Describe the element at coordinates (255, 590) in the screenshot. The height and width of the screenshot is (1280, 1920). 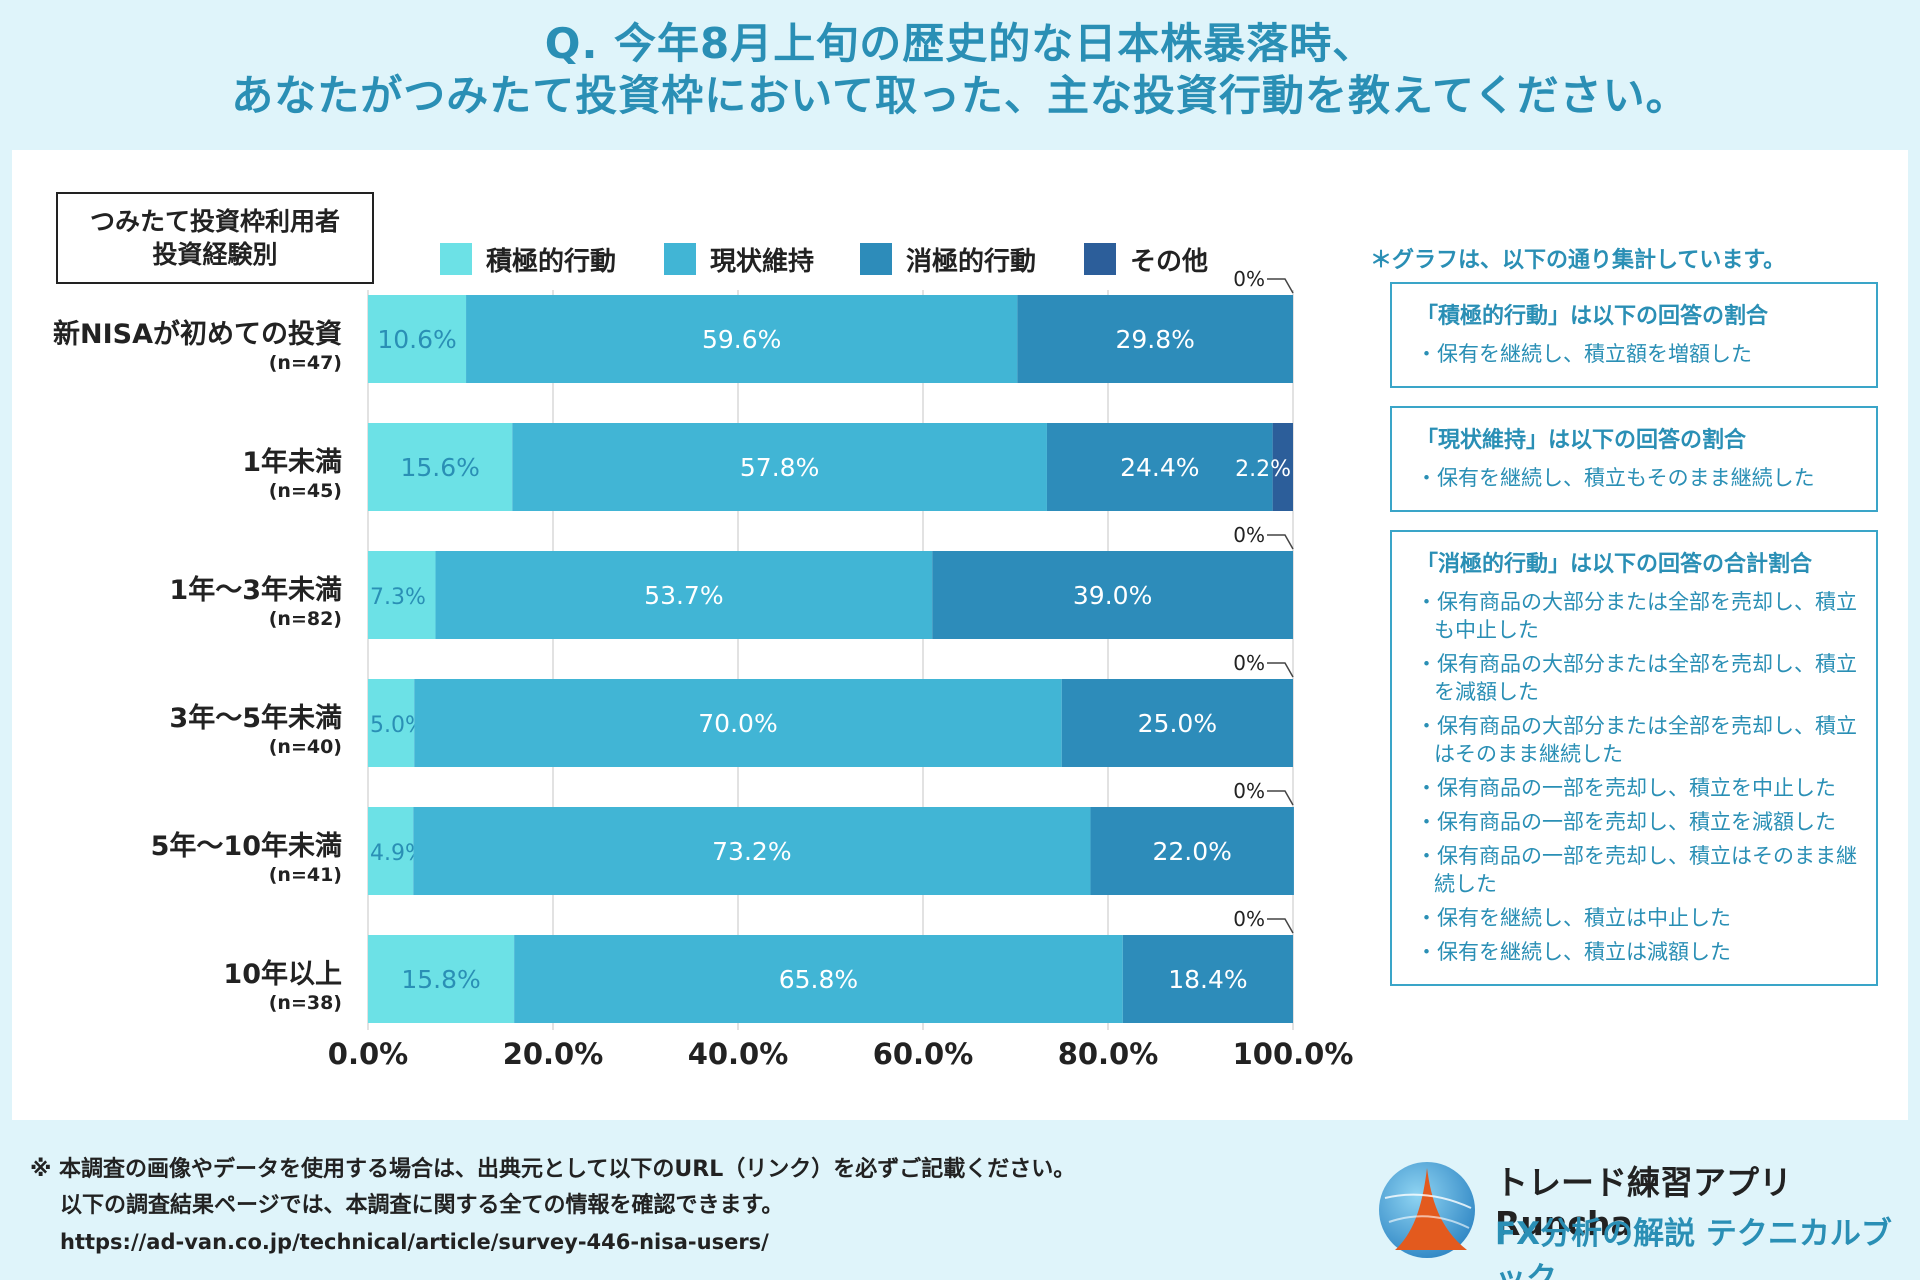
I see `category-label: 1年～3年未満` at that location.